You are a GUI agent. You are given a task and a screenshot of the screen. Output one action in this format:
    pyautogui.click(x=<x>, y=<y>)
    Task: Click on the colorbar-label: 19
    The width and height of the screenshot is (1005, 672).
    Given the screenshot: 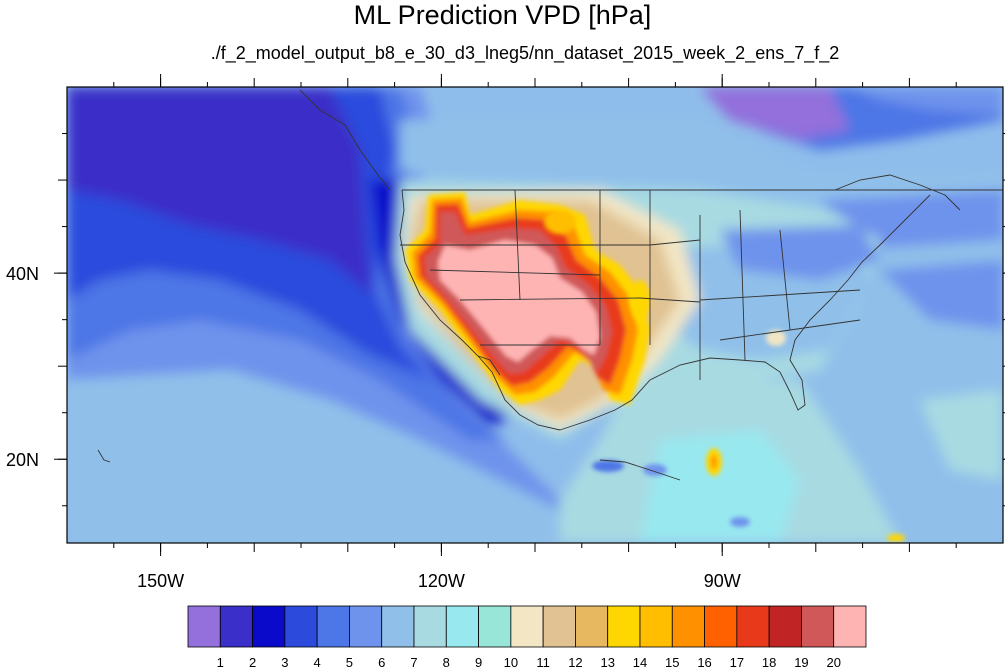 What is the action you would take?
    pyautogui.click(x=801, y=662)
    